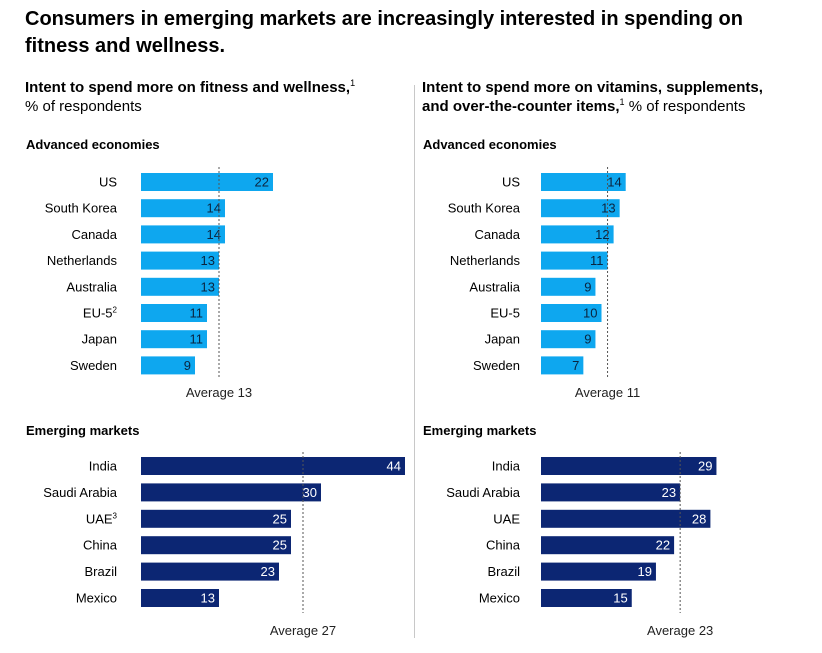  What do you see at coordinates (614, 182) in the screenshot?
I see `right-advanced-value-label: 14` at bounding box center [614, 182].